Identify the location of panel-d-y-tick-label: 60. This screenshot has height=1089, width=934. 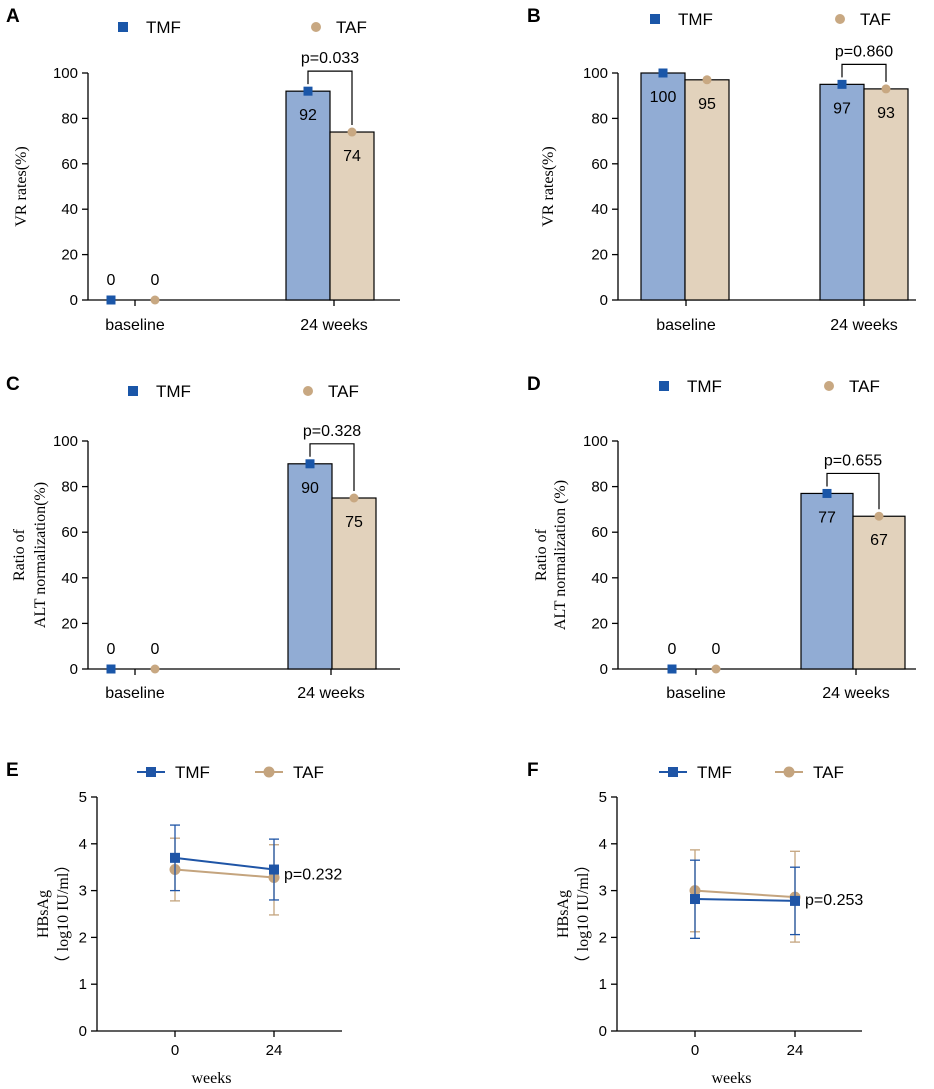
(599, 532).